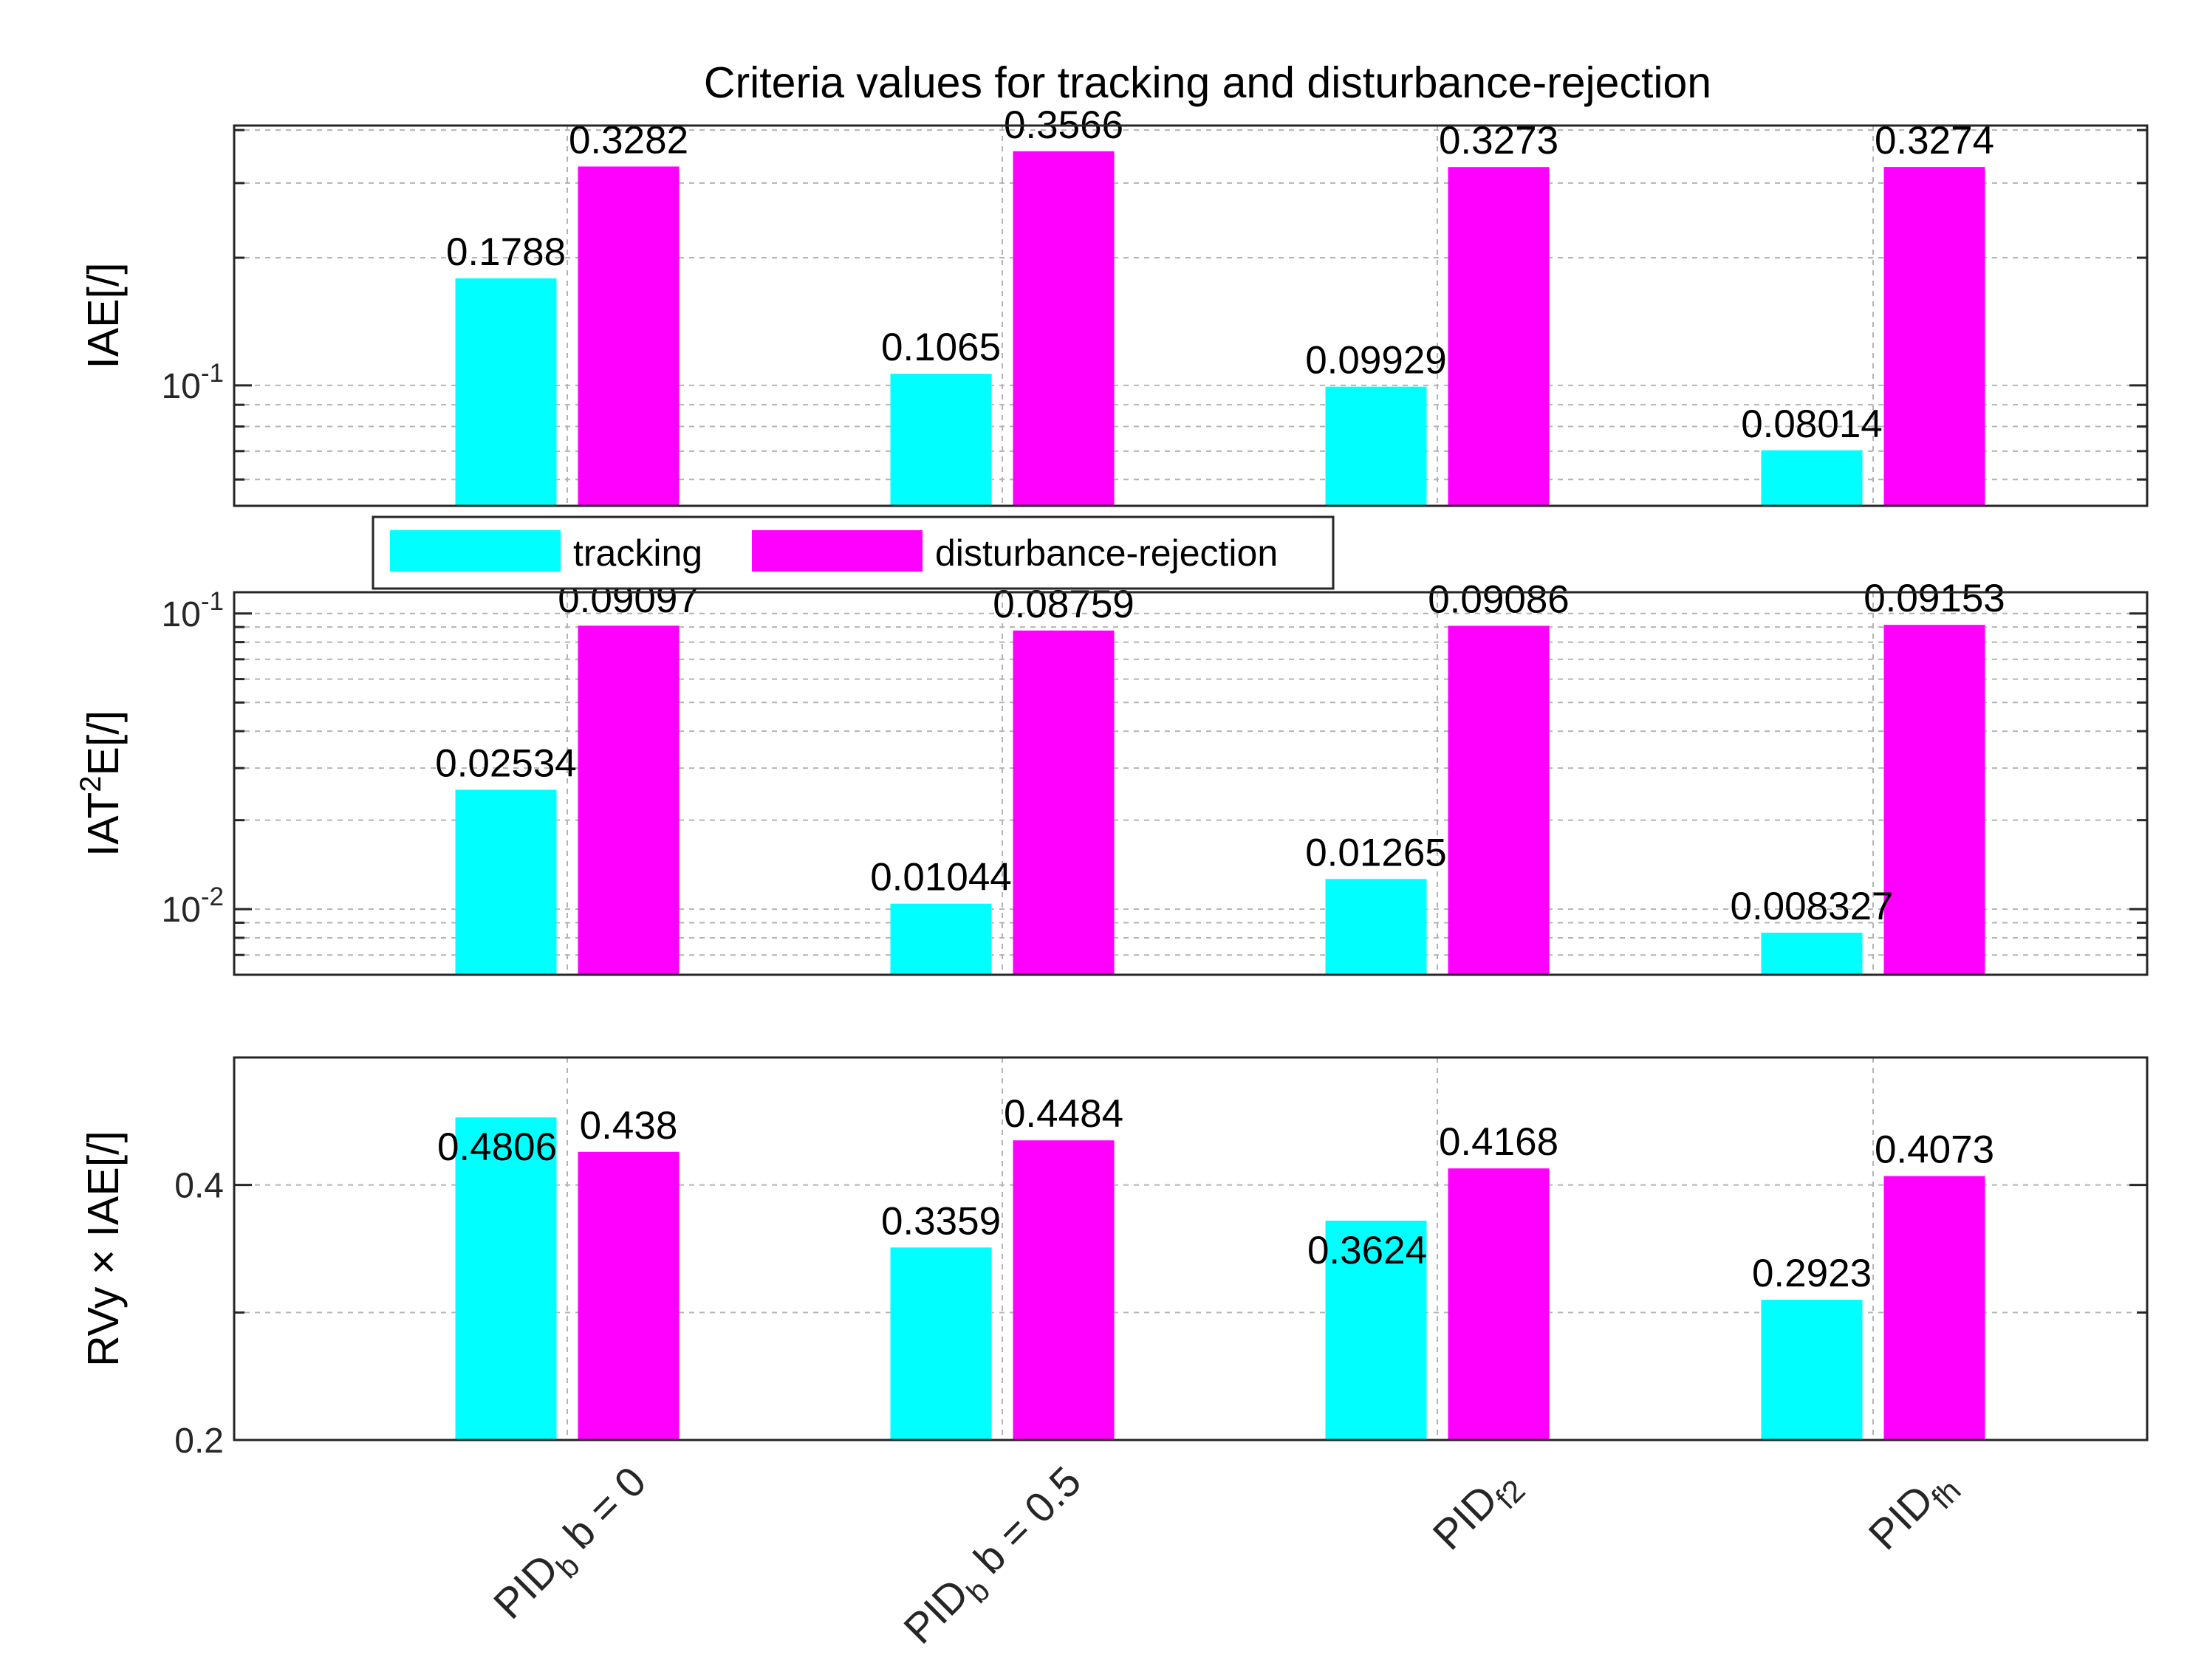  What do you see at coordinates (1499, 599) in the screenshot?
I see `data-label-disturbance-rejection-3: 0.09086` at bounding box center [1499, 599].